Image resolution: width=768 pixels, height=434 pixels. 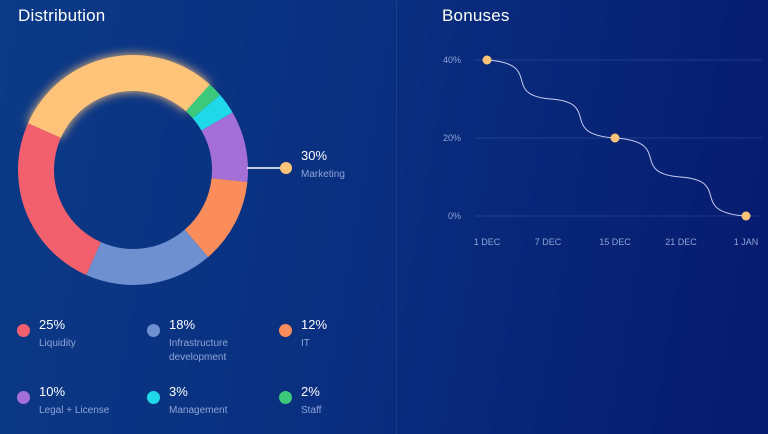 What do you see at coordinates (202, 401) in the screenshot?
I see `legend-item-management: 3% Management` at bounding box center [202, 401].